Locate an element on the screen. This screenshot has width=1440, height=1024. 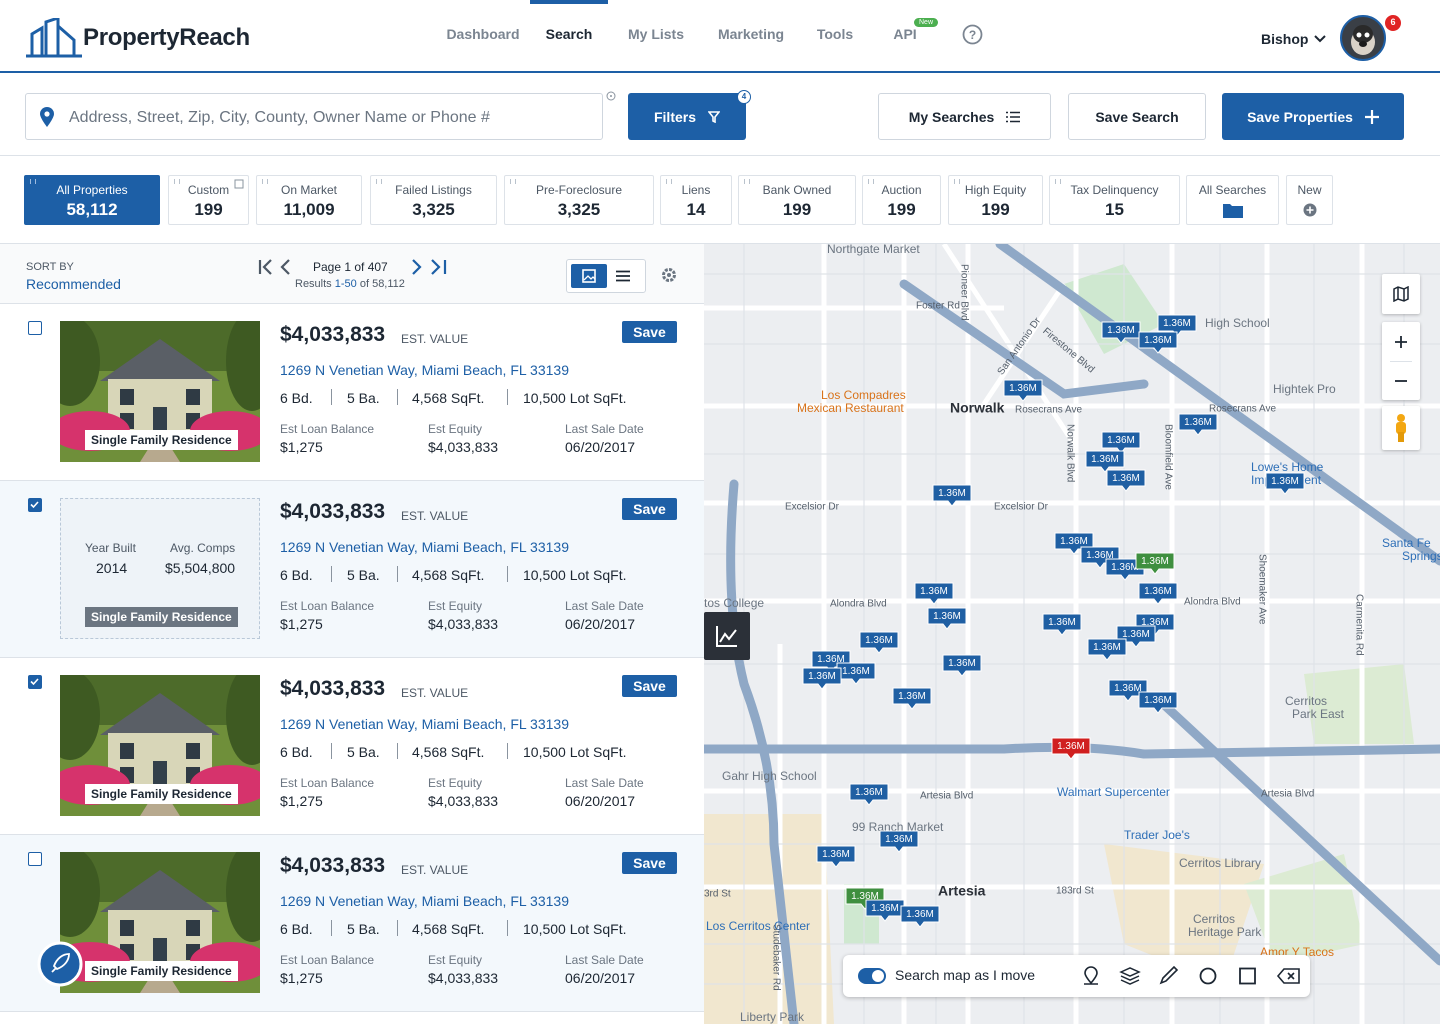
user-menu: Bishop is located at coordinates (1294, 39).